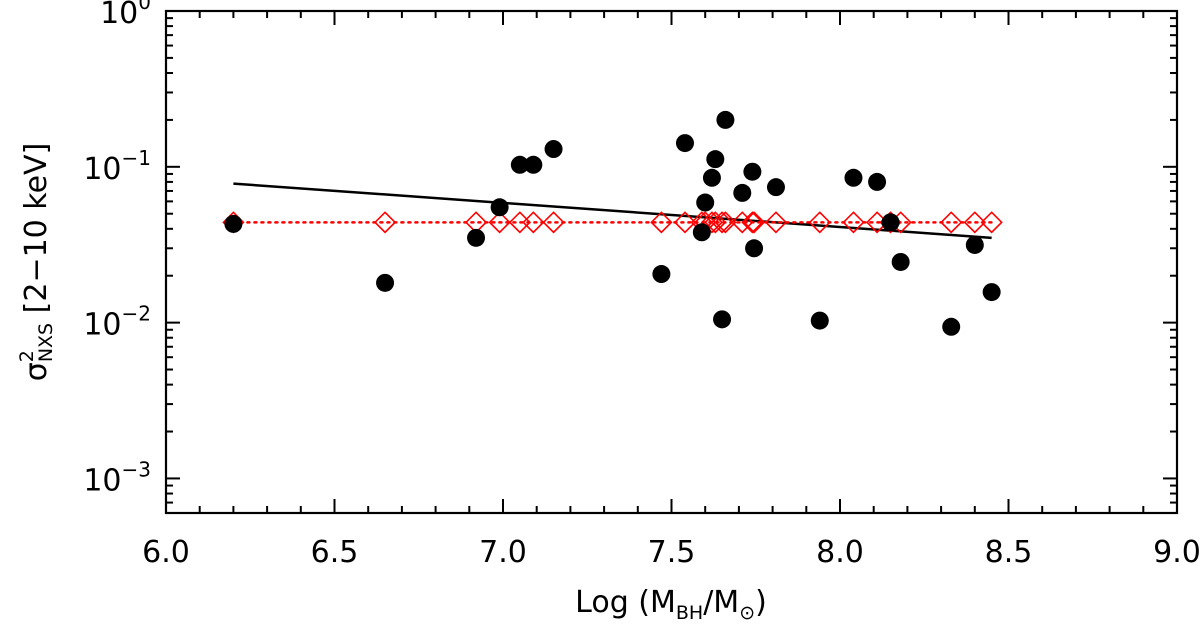  Describe the element at coordinates (27, 356) in the screenshot. I see `y-axis-title-sup: 2` at that location.